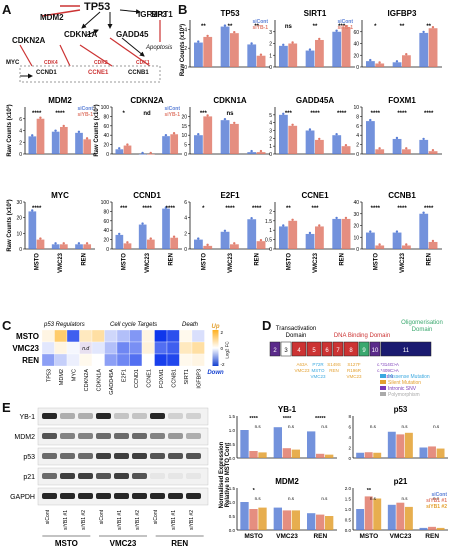 This screenshot has height=550, width=451. I want to click on chart-ccnb1: CCNB1 0 10 20 30 40 **** MSTO **** VMC23 **** REN, so click(397, 232).